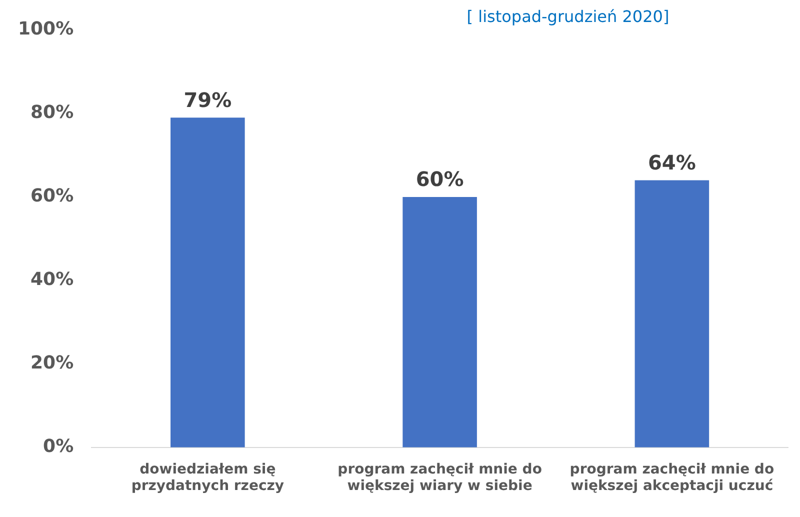 This screenshot has height=517, width=800. I want to click on data-label: 79%, so click(208, 100).